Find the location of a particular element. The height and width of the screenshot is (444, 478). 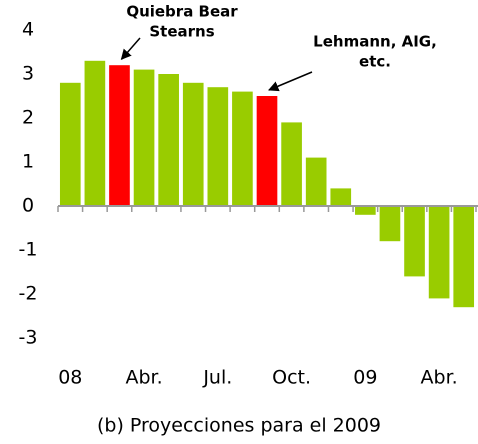

annotation: Quiebra Bear is located at coordinates (182, 12).